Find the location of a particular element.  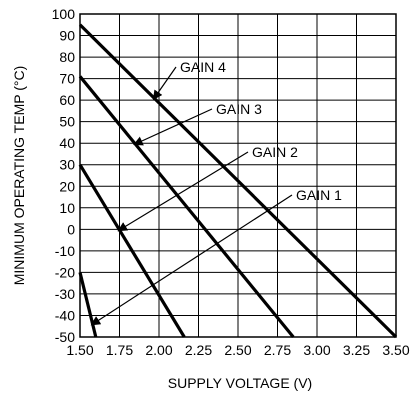

y-tick-label: -50 is located at coordinates (65, 337).